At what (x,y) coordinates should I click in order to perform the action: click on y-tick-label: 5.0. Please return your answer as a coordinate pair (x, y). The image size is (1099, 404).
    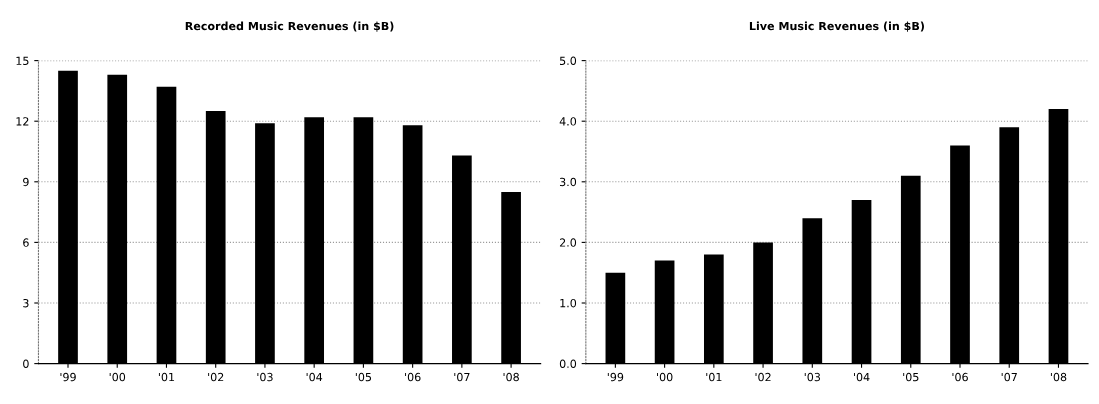
    Looking at the image, I should click on (568, 60).